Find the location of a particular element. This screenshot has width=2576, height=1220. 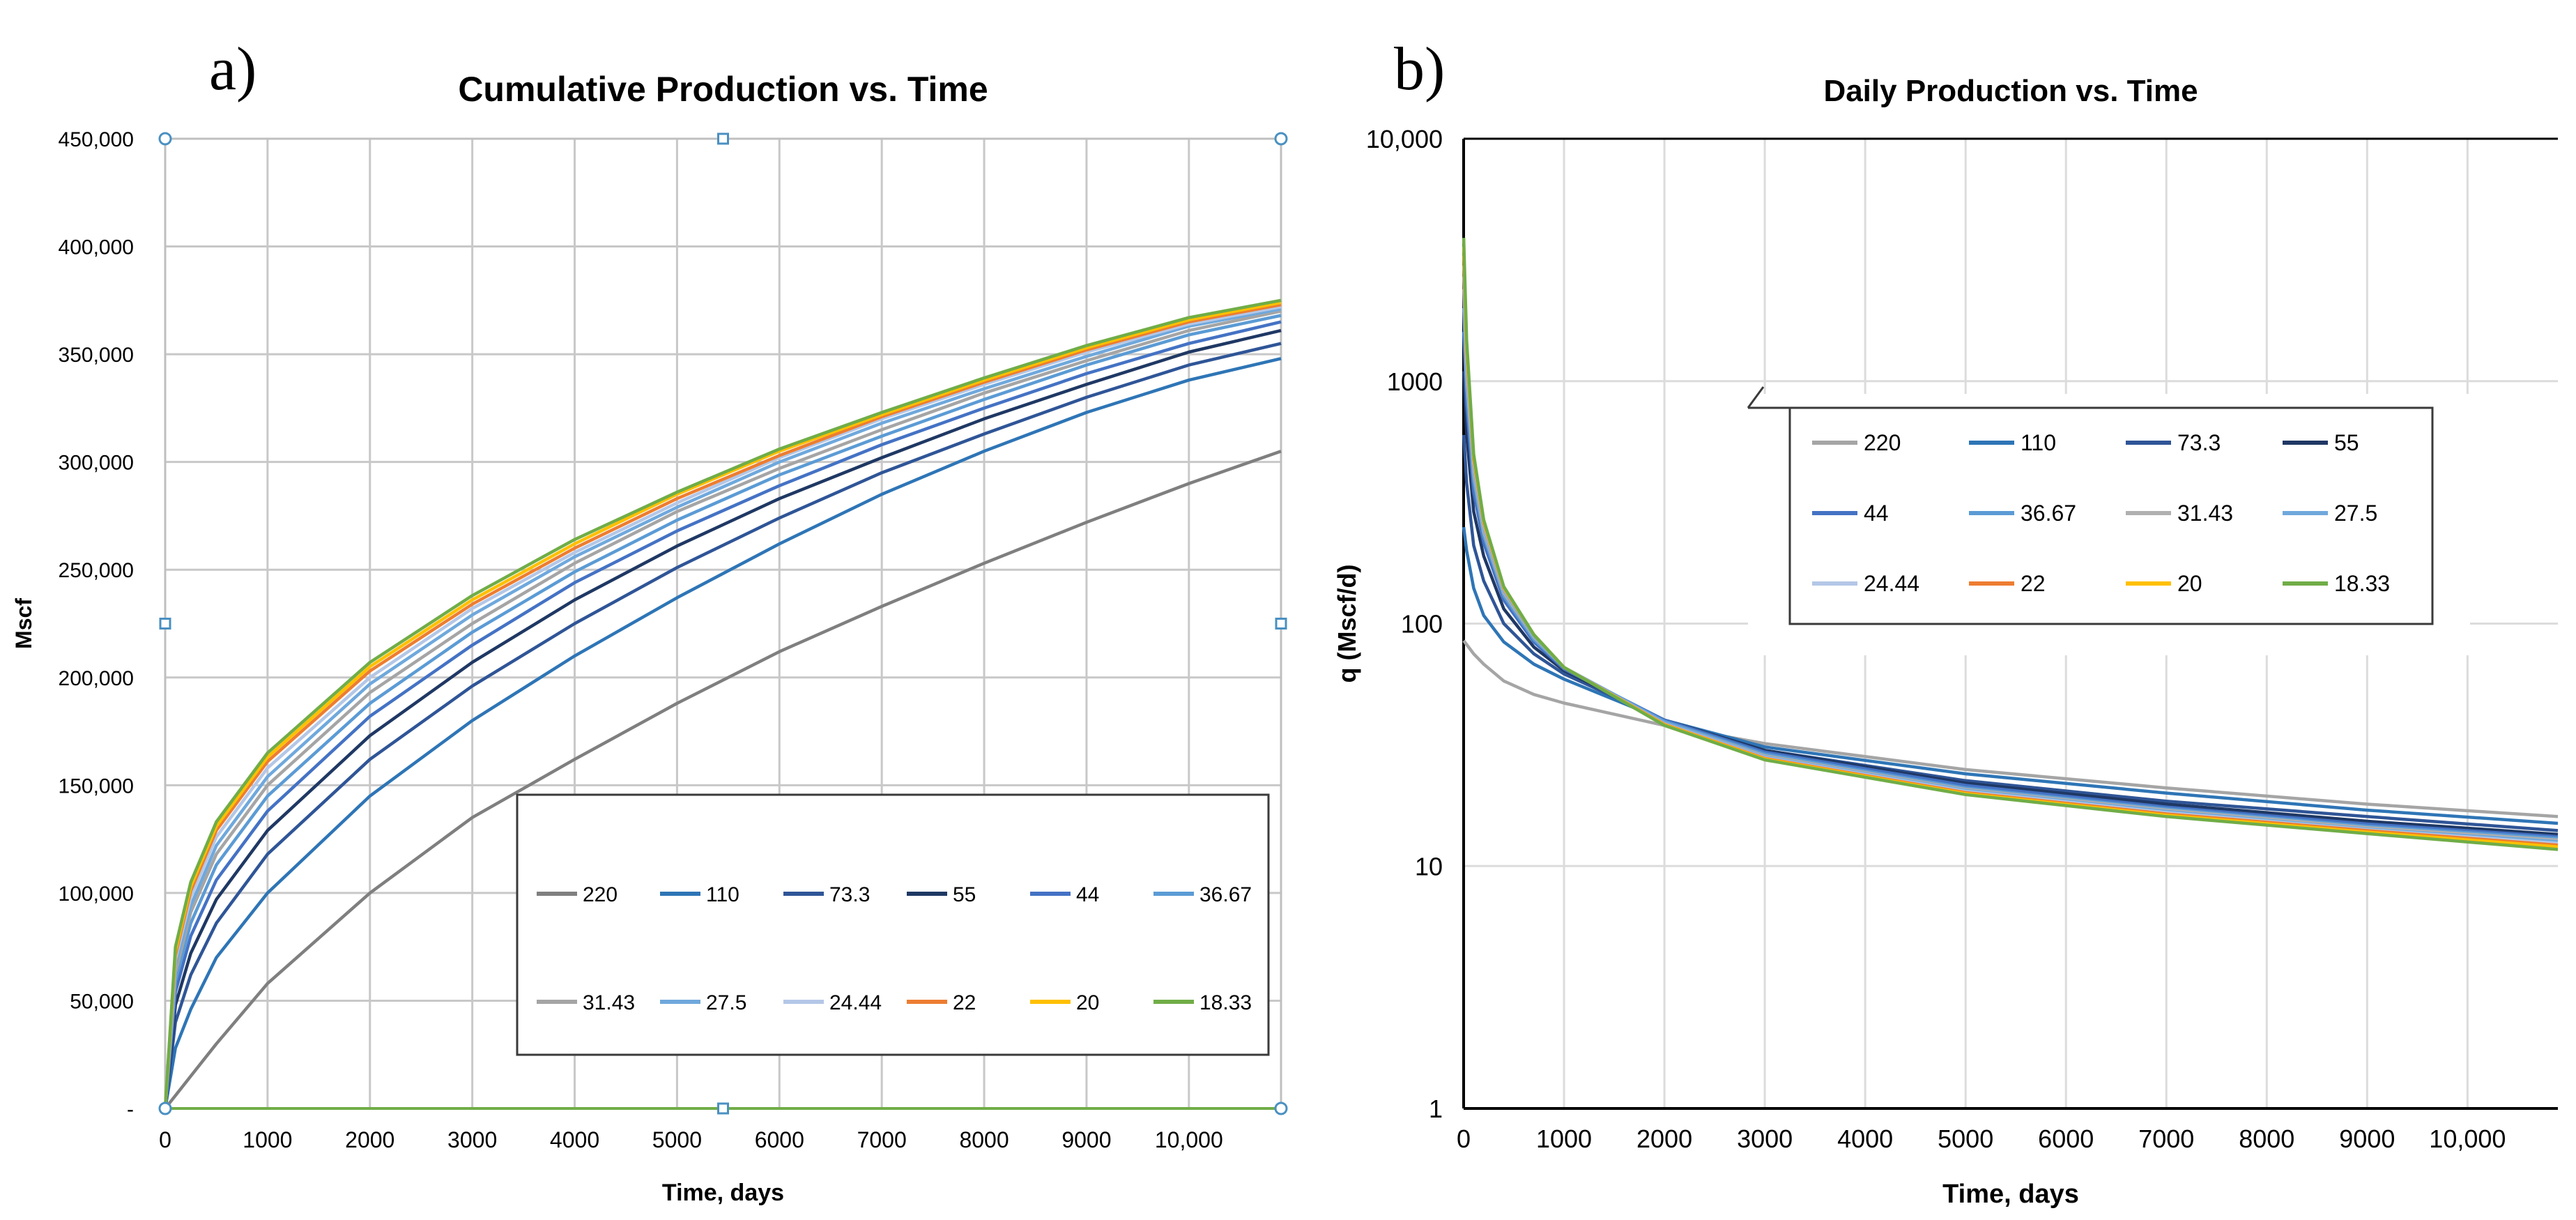

y-tick-label: 100,000 is located at coordinates (97, 895).